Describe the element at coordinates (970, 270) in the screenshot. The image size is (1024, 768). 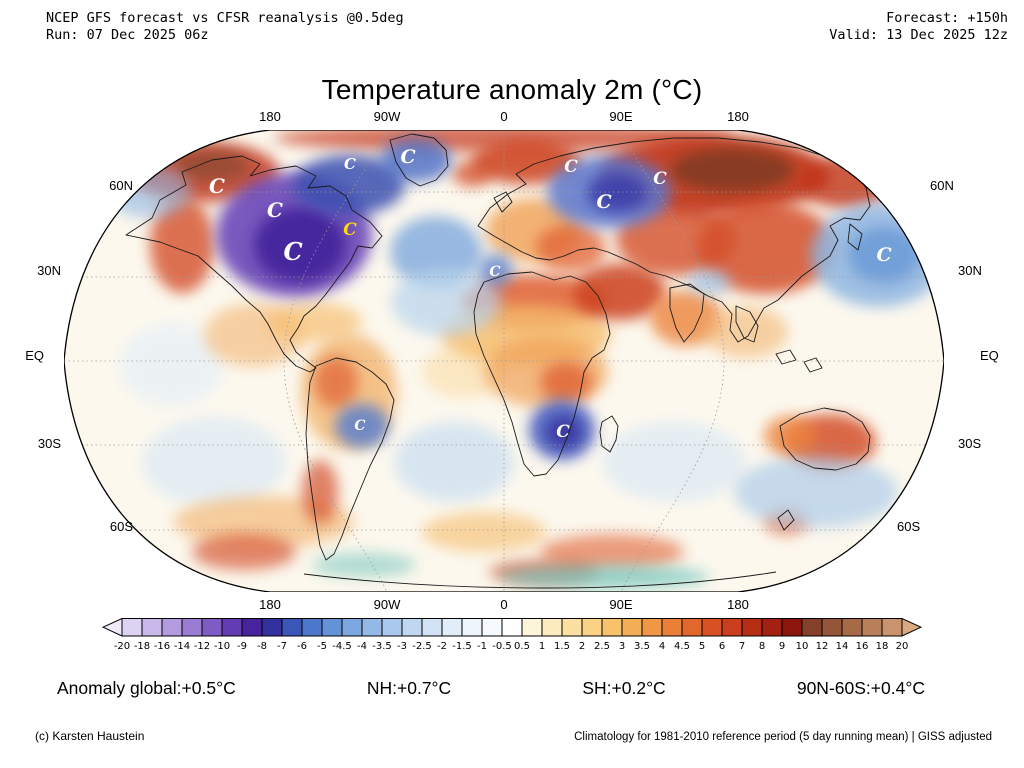
I see `lat-label-right: 30N` at that location.